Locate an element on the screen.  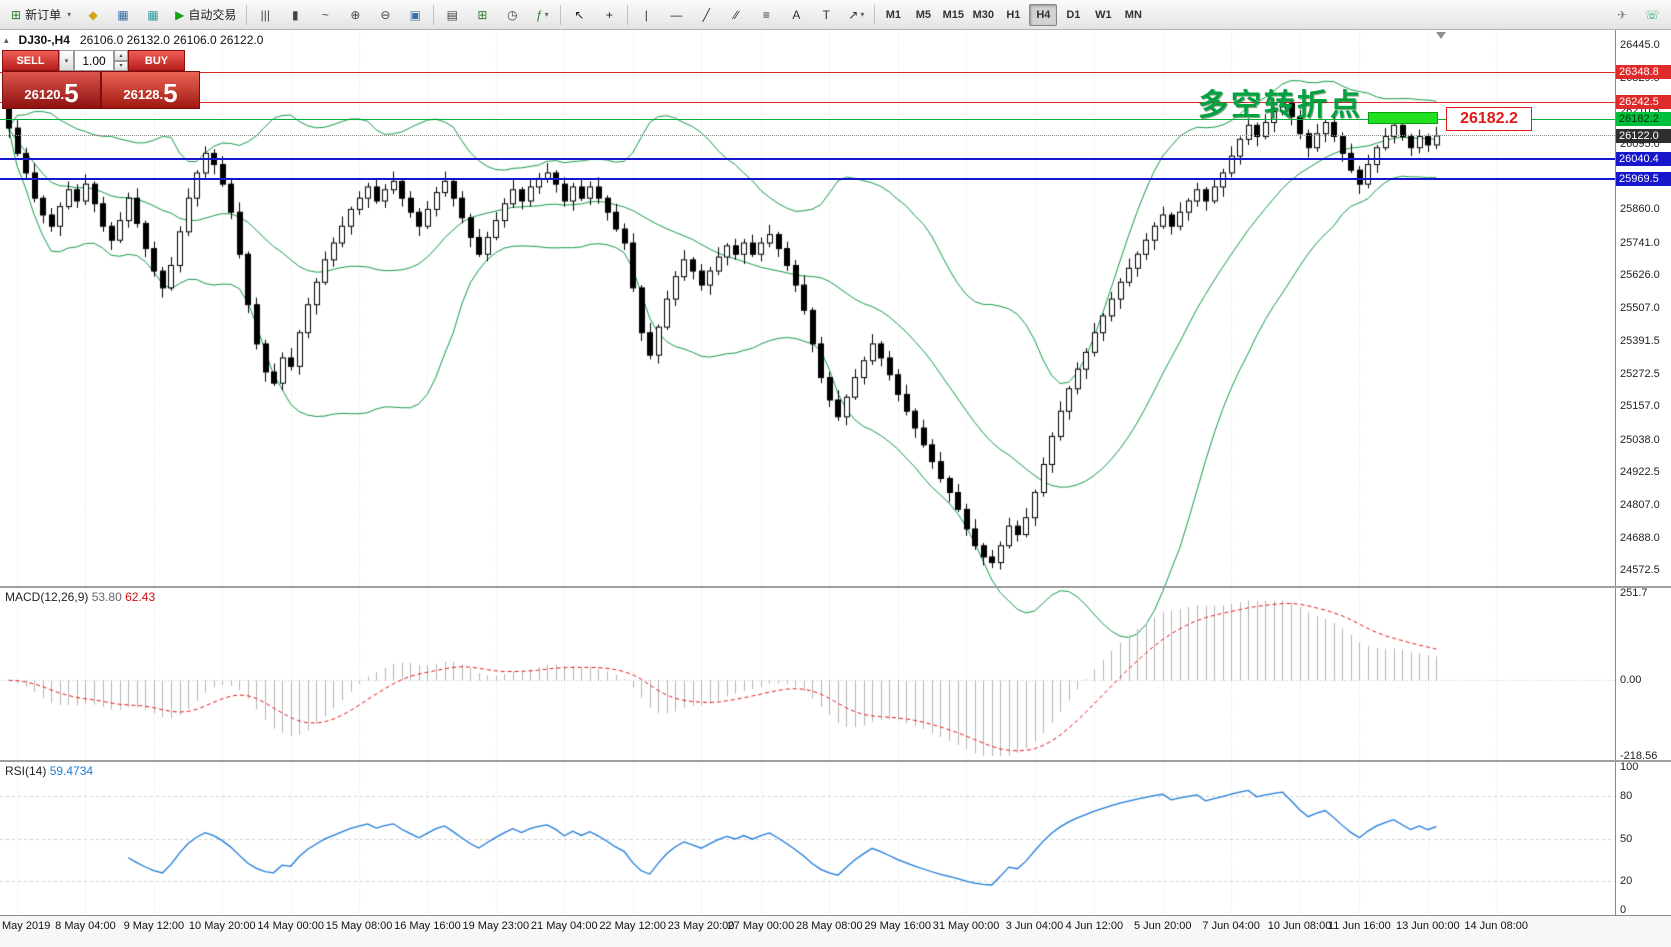
time-axis-label: 8 May 04:00 is located at coordinates (85, 926).